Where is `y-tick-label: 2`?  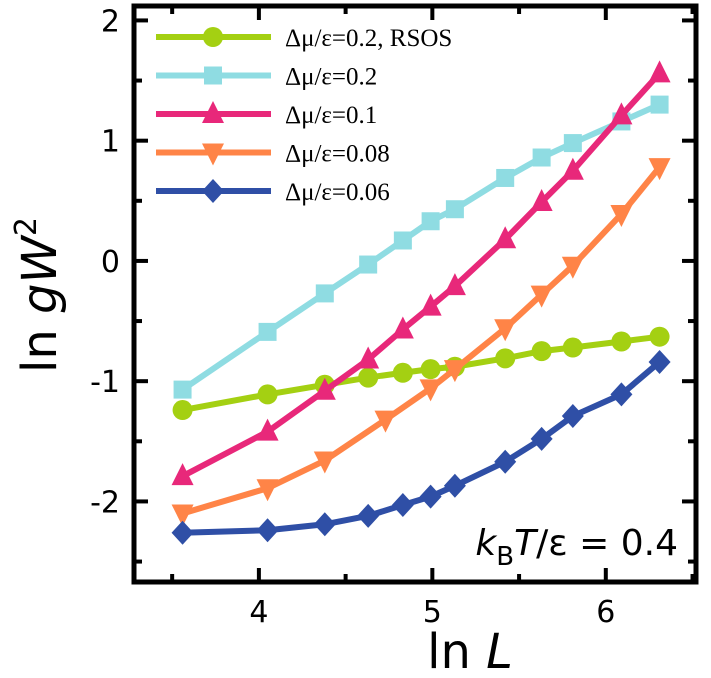 y-tick-label: 2 is located at coordinates (110, 21).